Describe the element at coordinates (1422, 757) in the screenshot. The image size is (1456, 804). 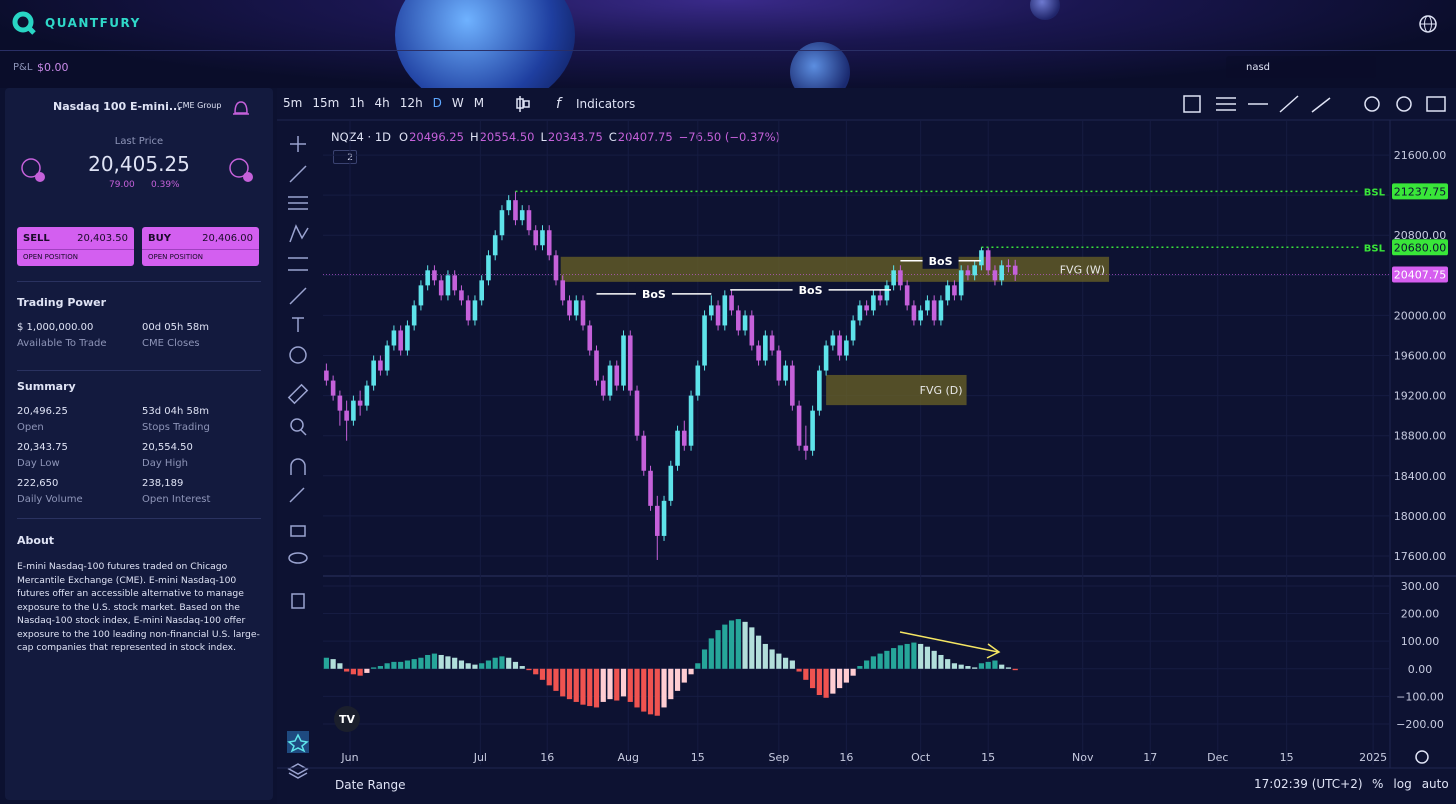
I see `settings-icon` at that location.